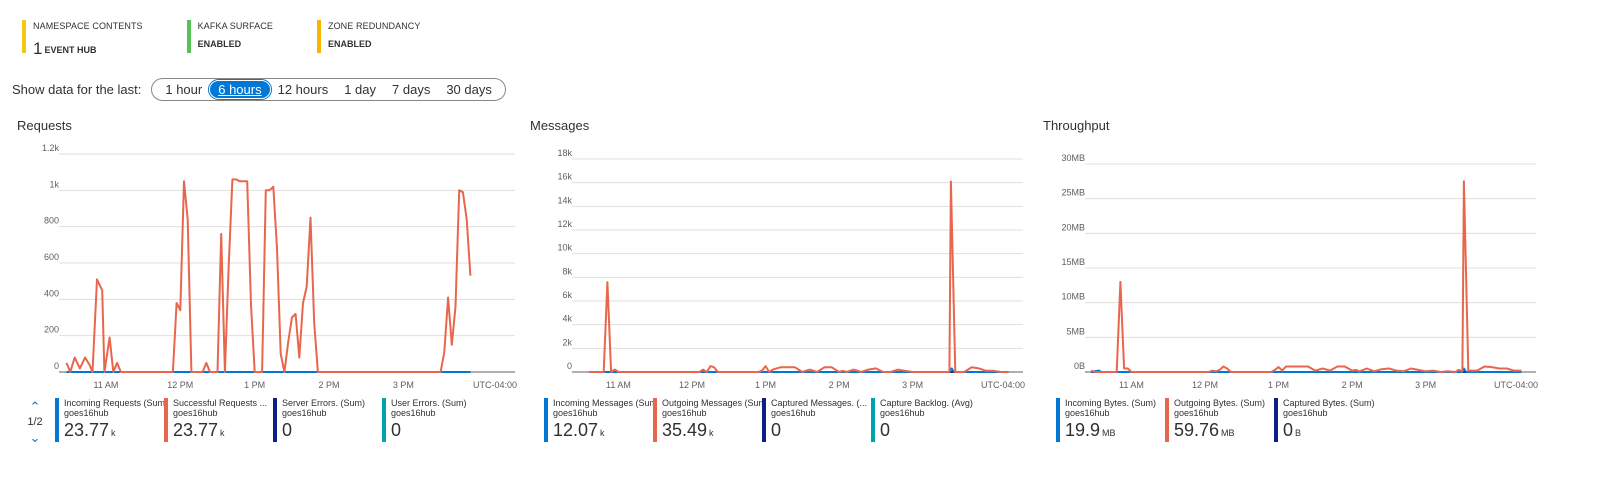 The height and width of the screenshot is (477, 1604). Describe the element at coordinates (303, 89) in the screenshot. I see `time-option-12-hours: 12 hours` at that location.